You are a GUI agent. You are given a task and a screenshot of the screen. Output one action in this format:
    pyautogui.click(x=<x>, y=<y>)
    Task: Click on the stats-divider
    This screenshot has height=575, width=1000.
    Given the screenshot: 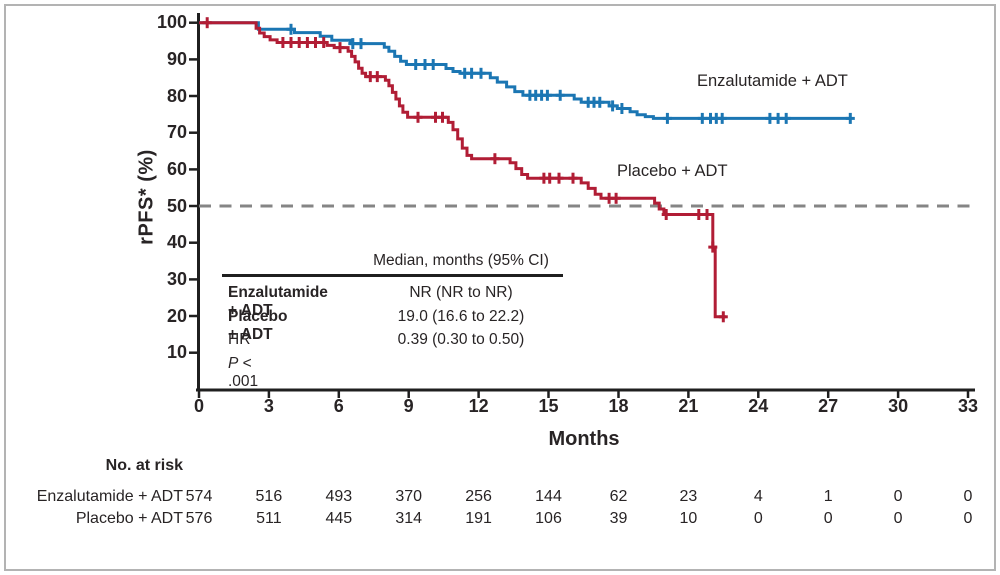 What is the action you would take?
    pyautogui.click(x=392, y=275)
    